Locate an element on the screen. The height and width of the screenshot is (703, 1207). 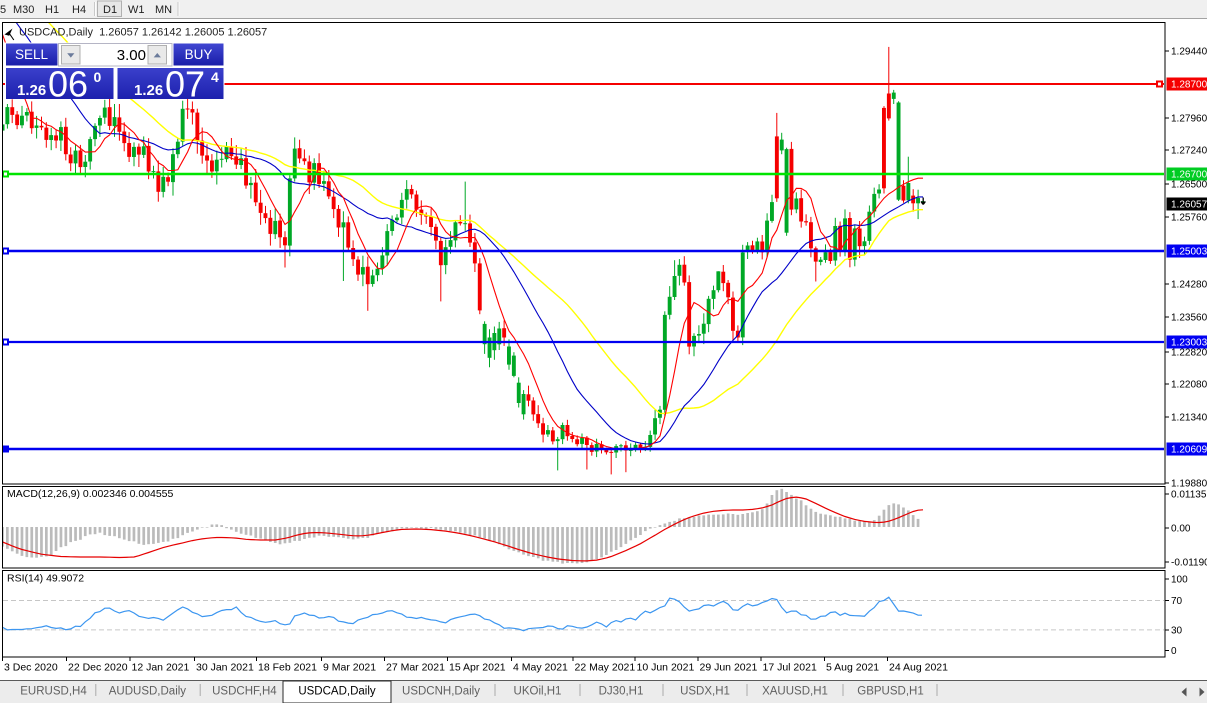
svg-text: 1.24280 is located at coordinates (1189, 285).